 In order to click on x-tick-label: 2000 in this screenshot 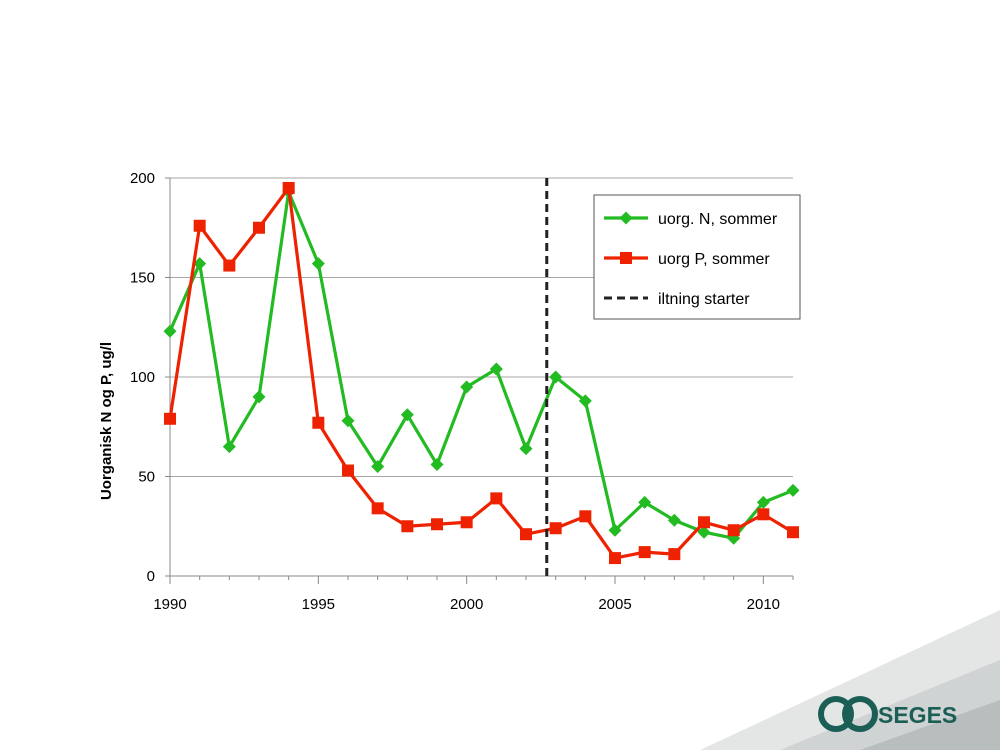, I will do `click(466, 604)`.